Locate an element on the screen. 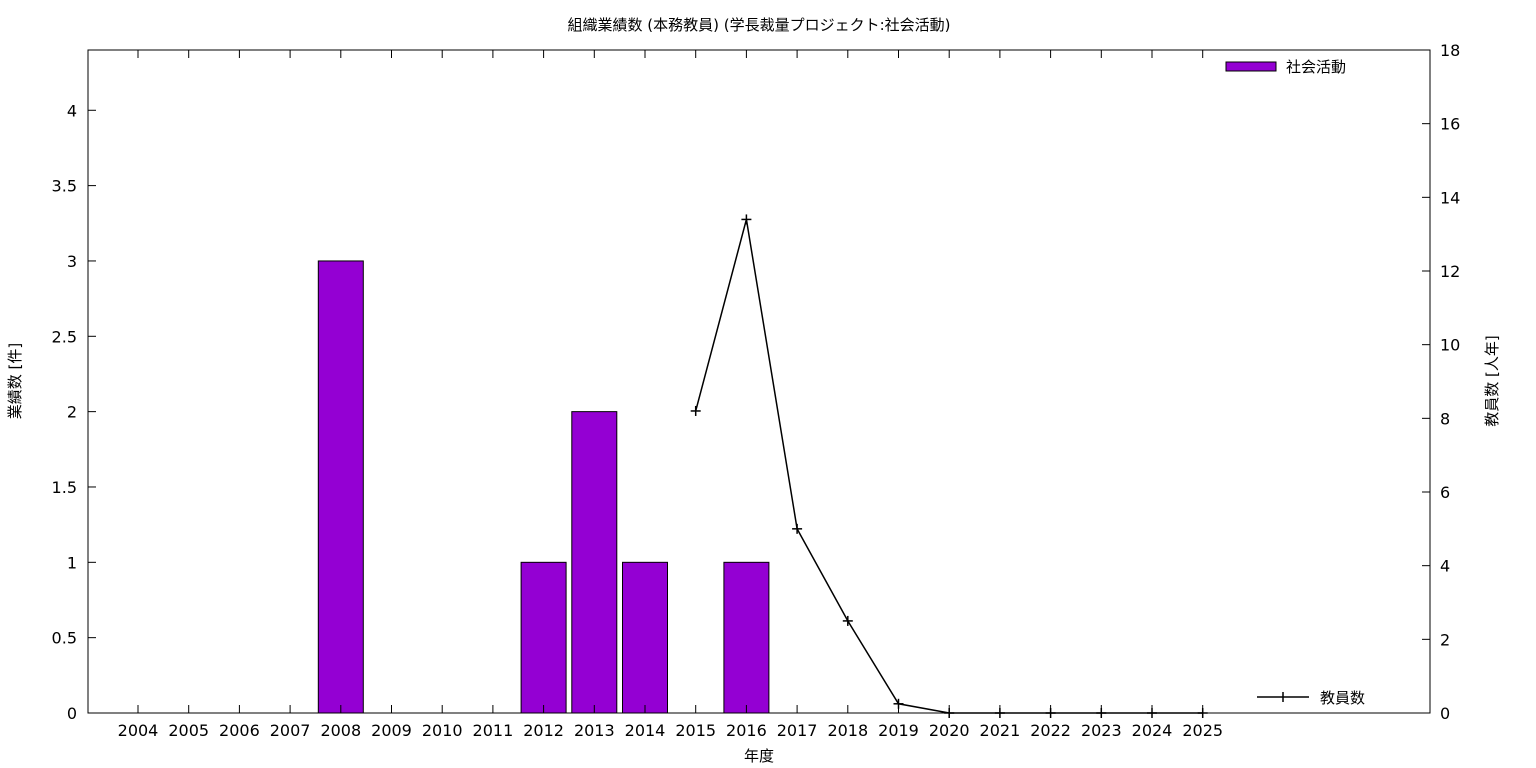  chart-title: 組織業績数 (本務教員) (学長裁量プロジェクト:社会活動) is located at coordinates (758, 25).